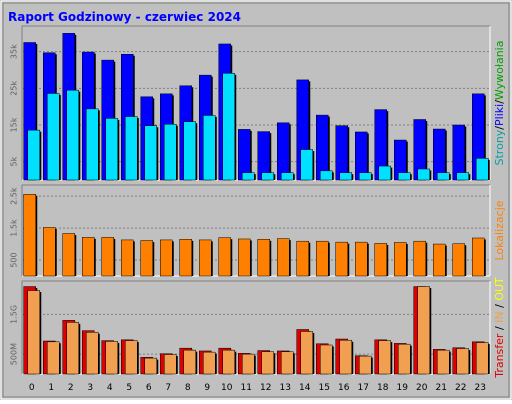 Image resolution: width=512 pixels, height=404 pixels. I want to click on x-tick-label-22: 22, so click(460, 388).